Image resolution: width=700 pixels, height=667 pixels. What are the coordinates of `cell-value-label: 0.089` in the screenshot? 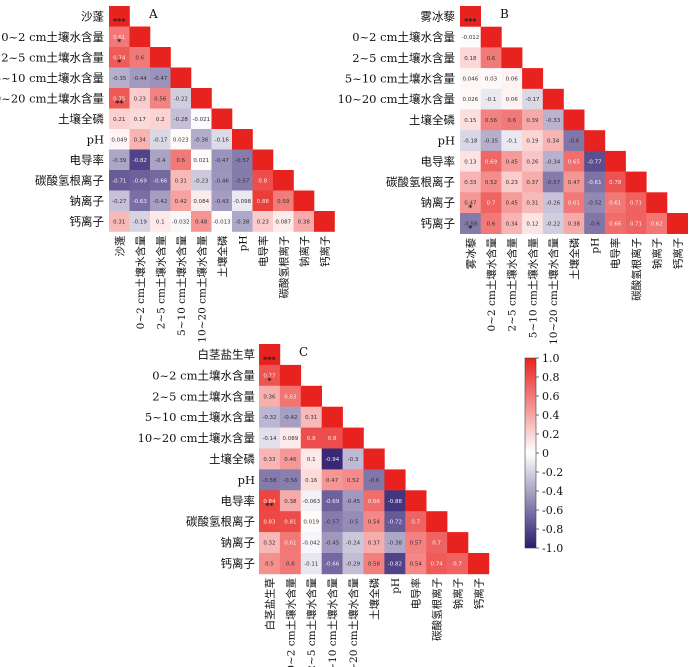 It's located at (290, 439).